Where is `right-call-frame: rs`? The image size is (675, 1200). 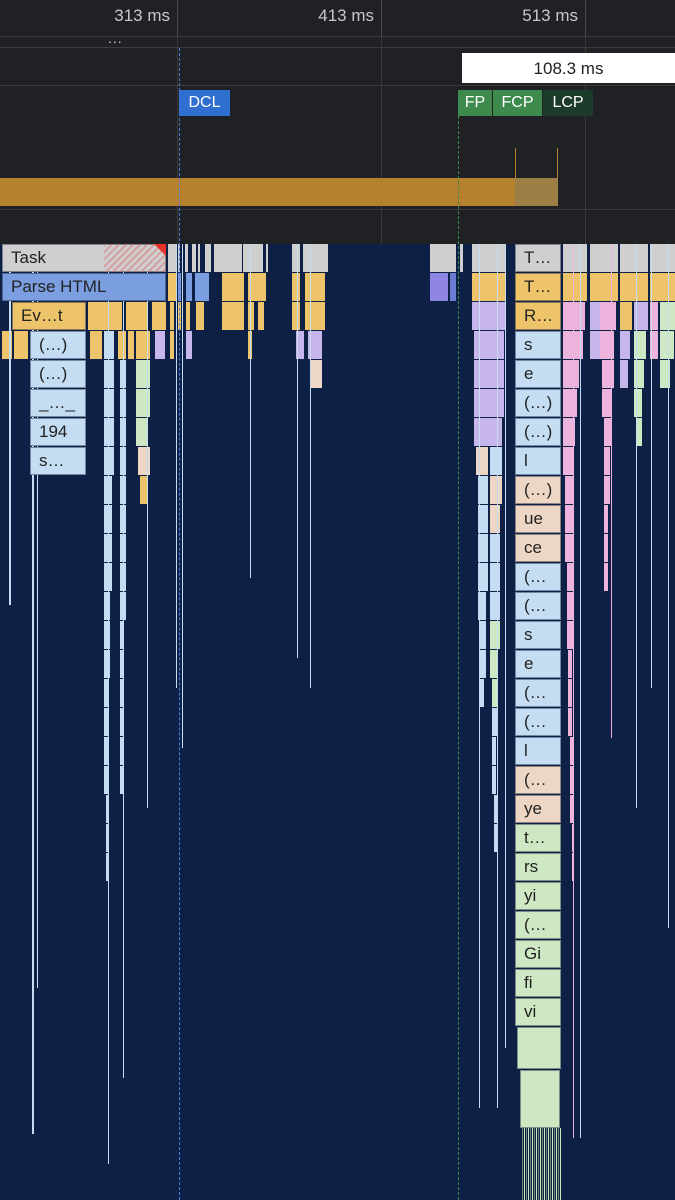 right-call-frame: rs is located at coordinates (538, 867).